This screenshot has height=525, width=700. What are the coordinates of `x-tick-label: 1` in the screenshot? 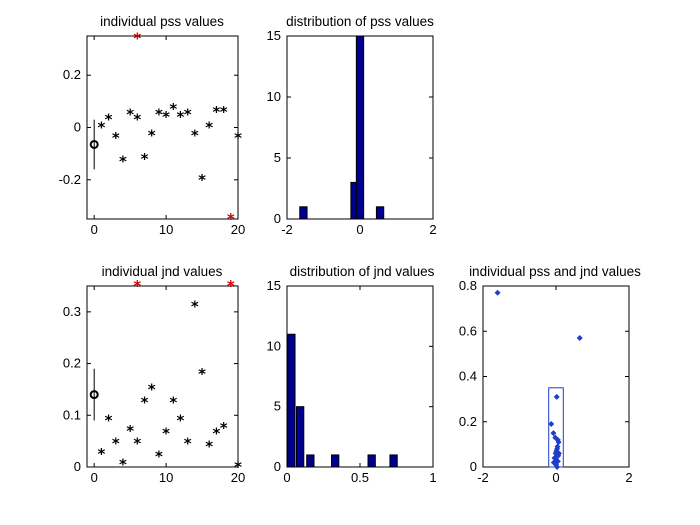 It's located at (432, 477).